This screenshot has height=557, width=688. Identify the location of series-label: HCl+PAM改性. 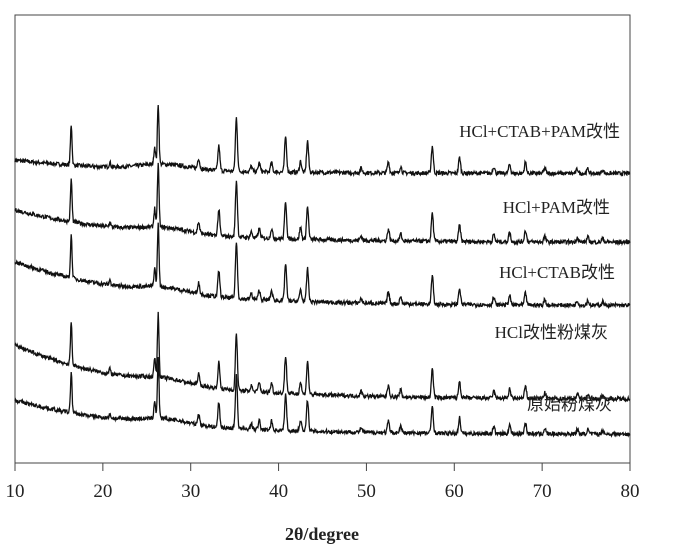
(556, 207).